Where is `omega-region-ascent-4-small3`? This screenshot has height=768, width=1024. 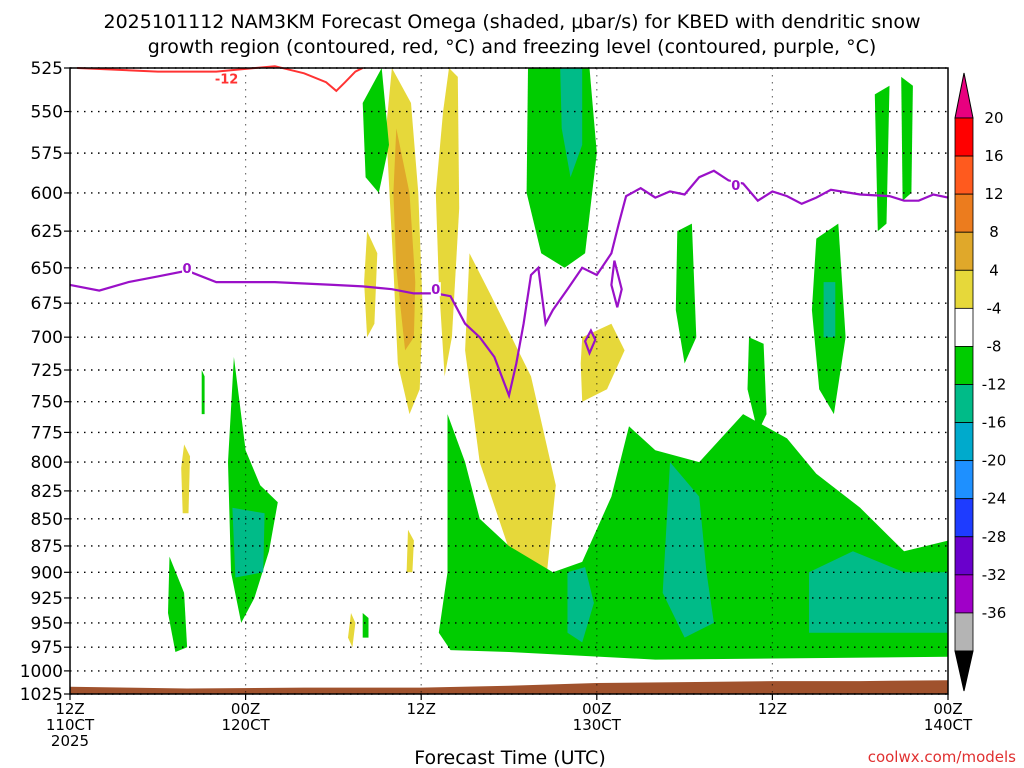
omega-region-ascent-4-small3 is located at coordinates (185, 479).